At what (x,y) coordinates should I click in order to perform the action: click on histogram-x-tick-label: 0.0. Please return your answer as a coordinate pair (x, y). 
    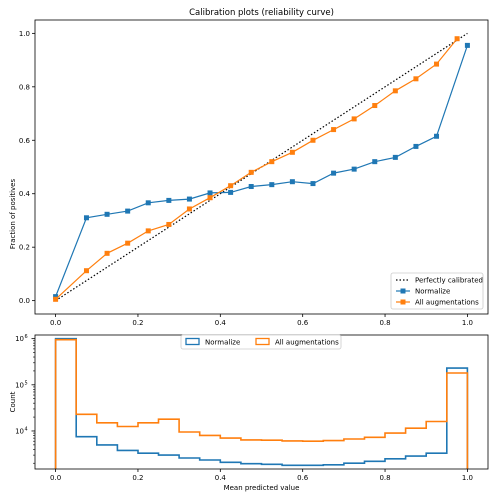
    Looking at the image, I should click on (55, 478).